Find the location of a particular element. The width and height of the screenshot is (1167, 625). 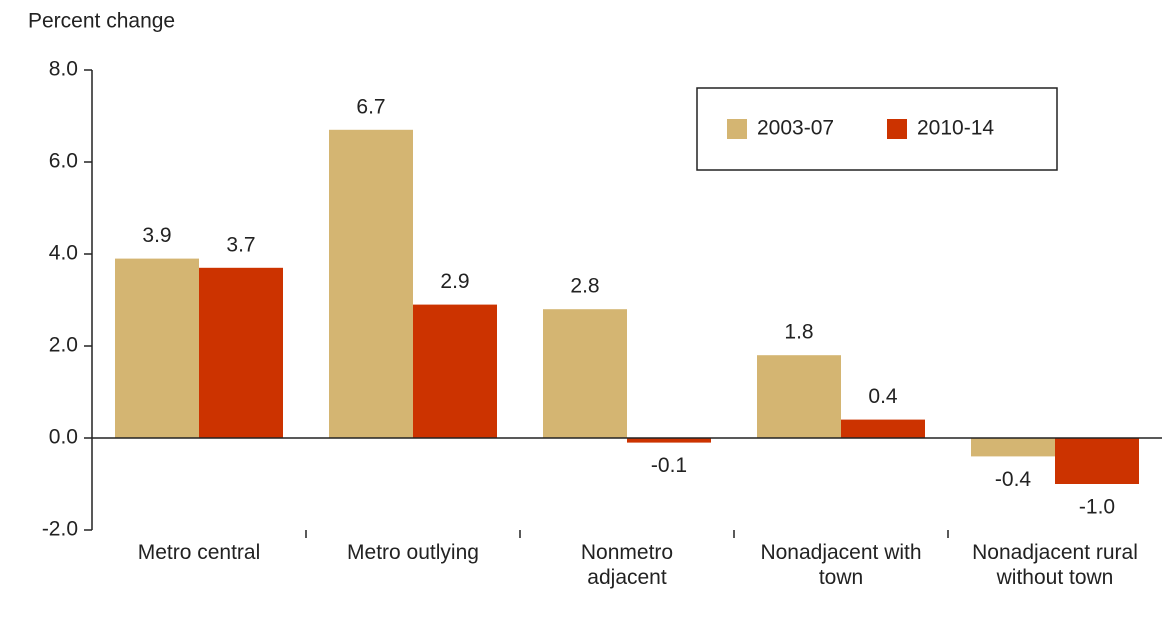

y-tick-label: 2.0 is located at coordinates (63, 345).